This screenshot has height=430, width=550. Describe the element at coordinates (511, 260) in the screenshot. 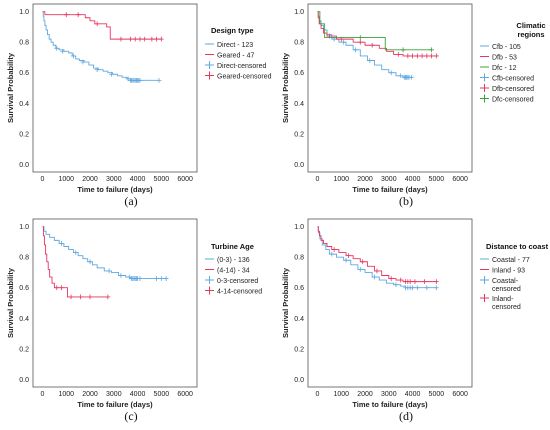

I see `legend-entry-label: Coastal - 77` at that location.